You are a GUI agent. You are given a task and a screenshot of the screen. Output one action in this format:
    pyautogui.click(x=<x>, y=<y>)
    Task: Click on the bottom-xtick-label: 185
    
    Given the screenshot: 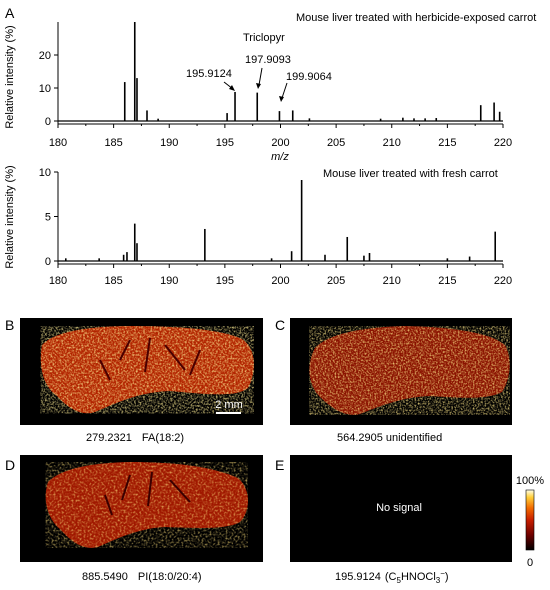 What is the action you would take?
    pyautogui.click(x=113, y=281)
    